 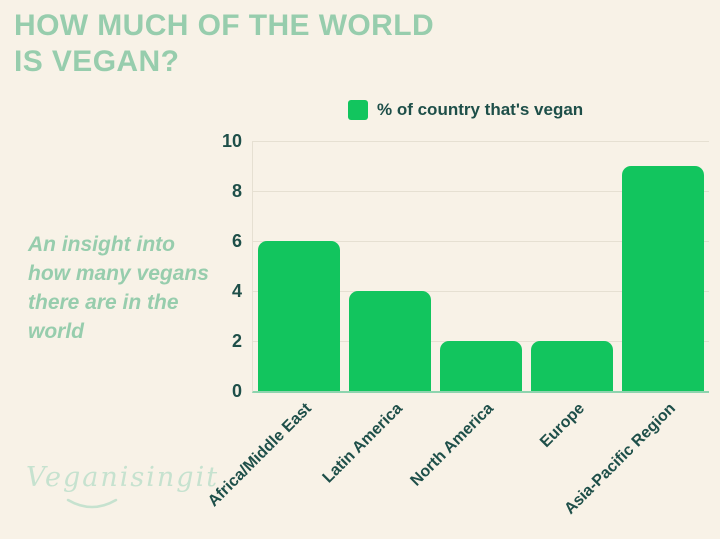 What do you see at coordinates (236, 391) in the screenshot?
I see `y-axis-tick-label-0: 0` at bounding box center [236, 391].